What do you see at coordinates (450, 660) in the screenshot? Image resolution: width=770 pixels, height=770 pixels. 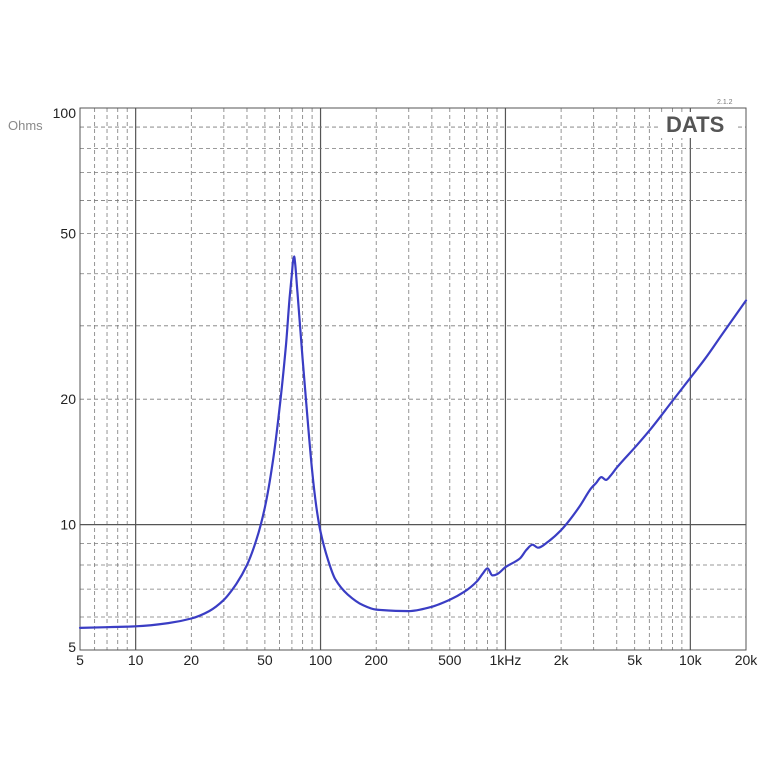 I see `x-tick-label: 500` at bounding box center [450, 660].